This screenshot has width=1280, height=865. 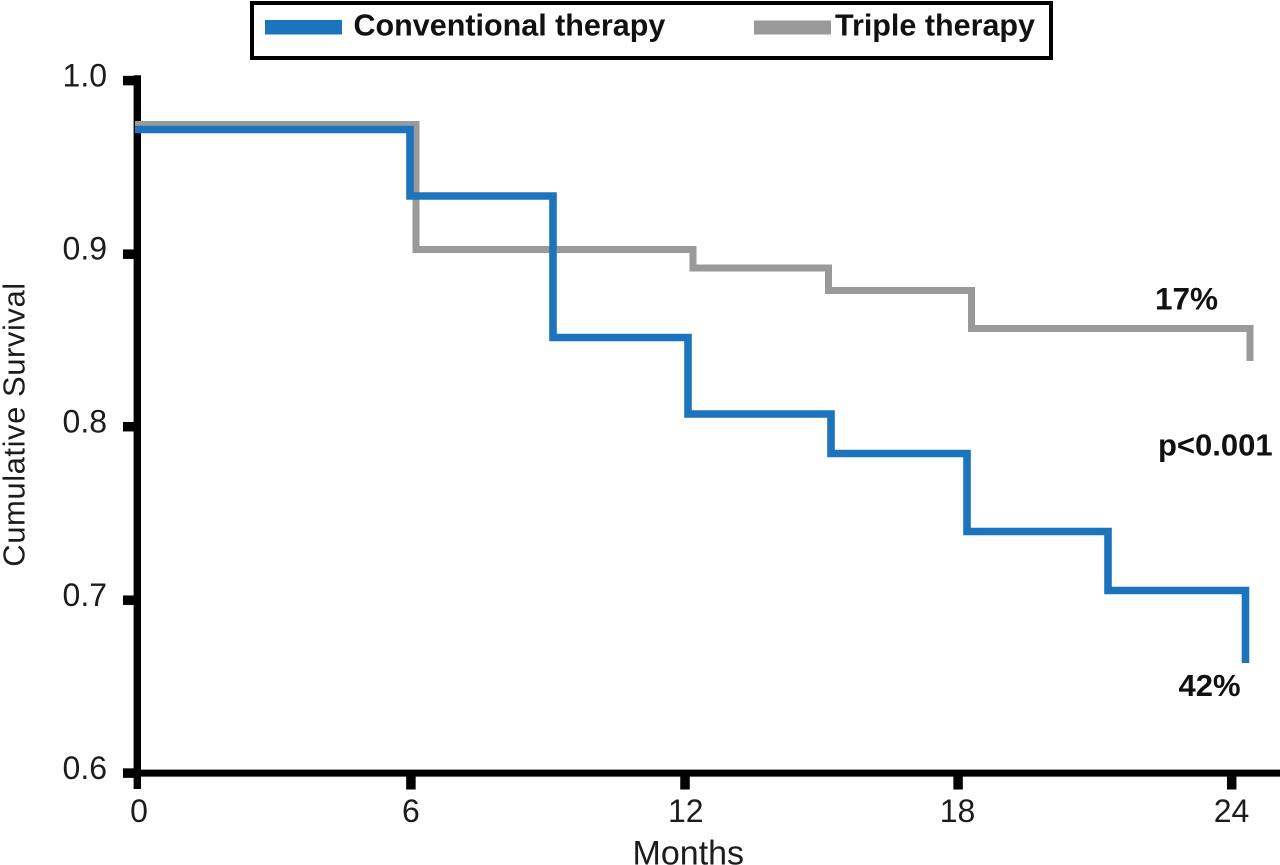 I want to click on svg-text: 1.0, so click(x=85, y=75).